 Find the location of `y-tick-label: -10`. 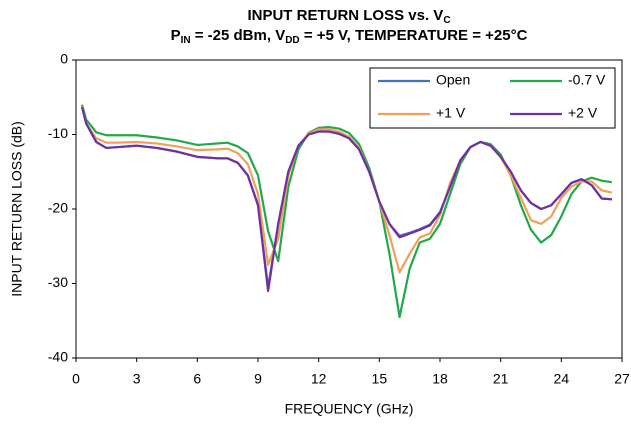

y-tick-label: -10 is located at coordinates (58, 133).